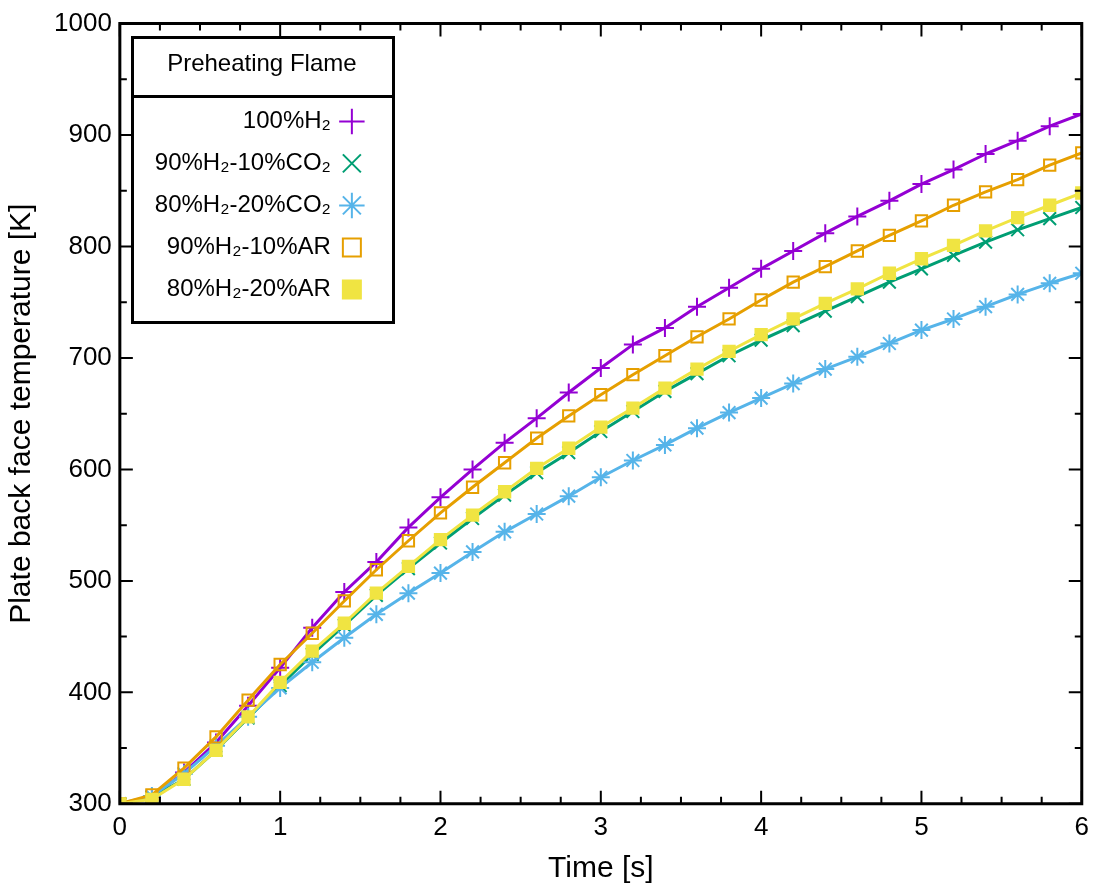 This screenshot has height=891, width=1097. What do you see at coordinates (242, 204) in the screenshot?
I see `legend-label: 80%H₂-20%CO₂` at bounding box center [242, 204].